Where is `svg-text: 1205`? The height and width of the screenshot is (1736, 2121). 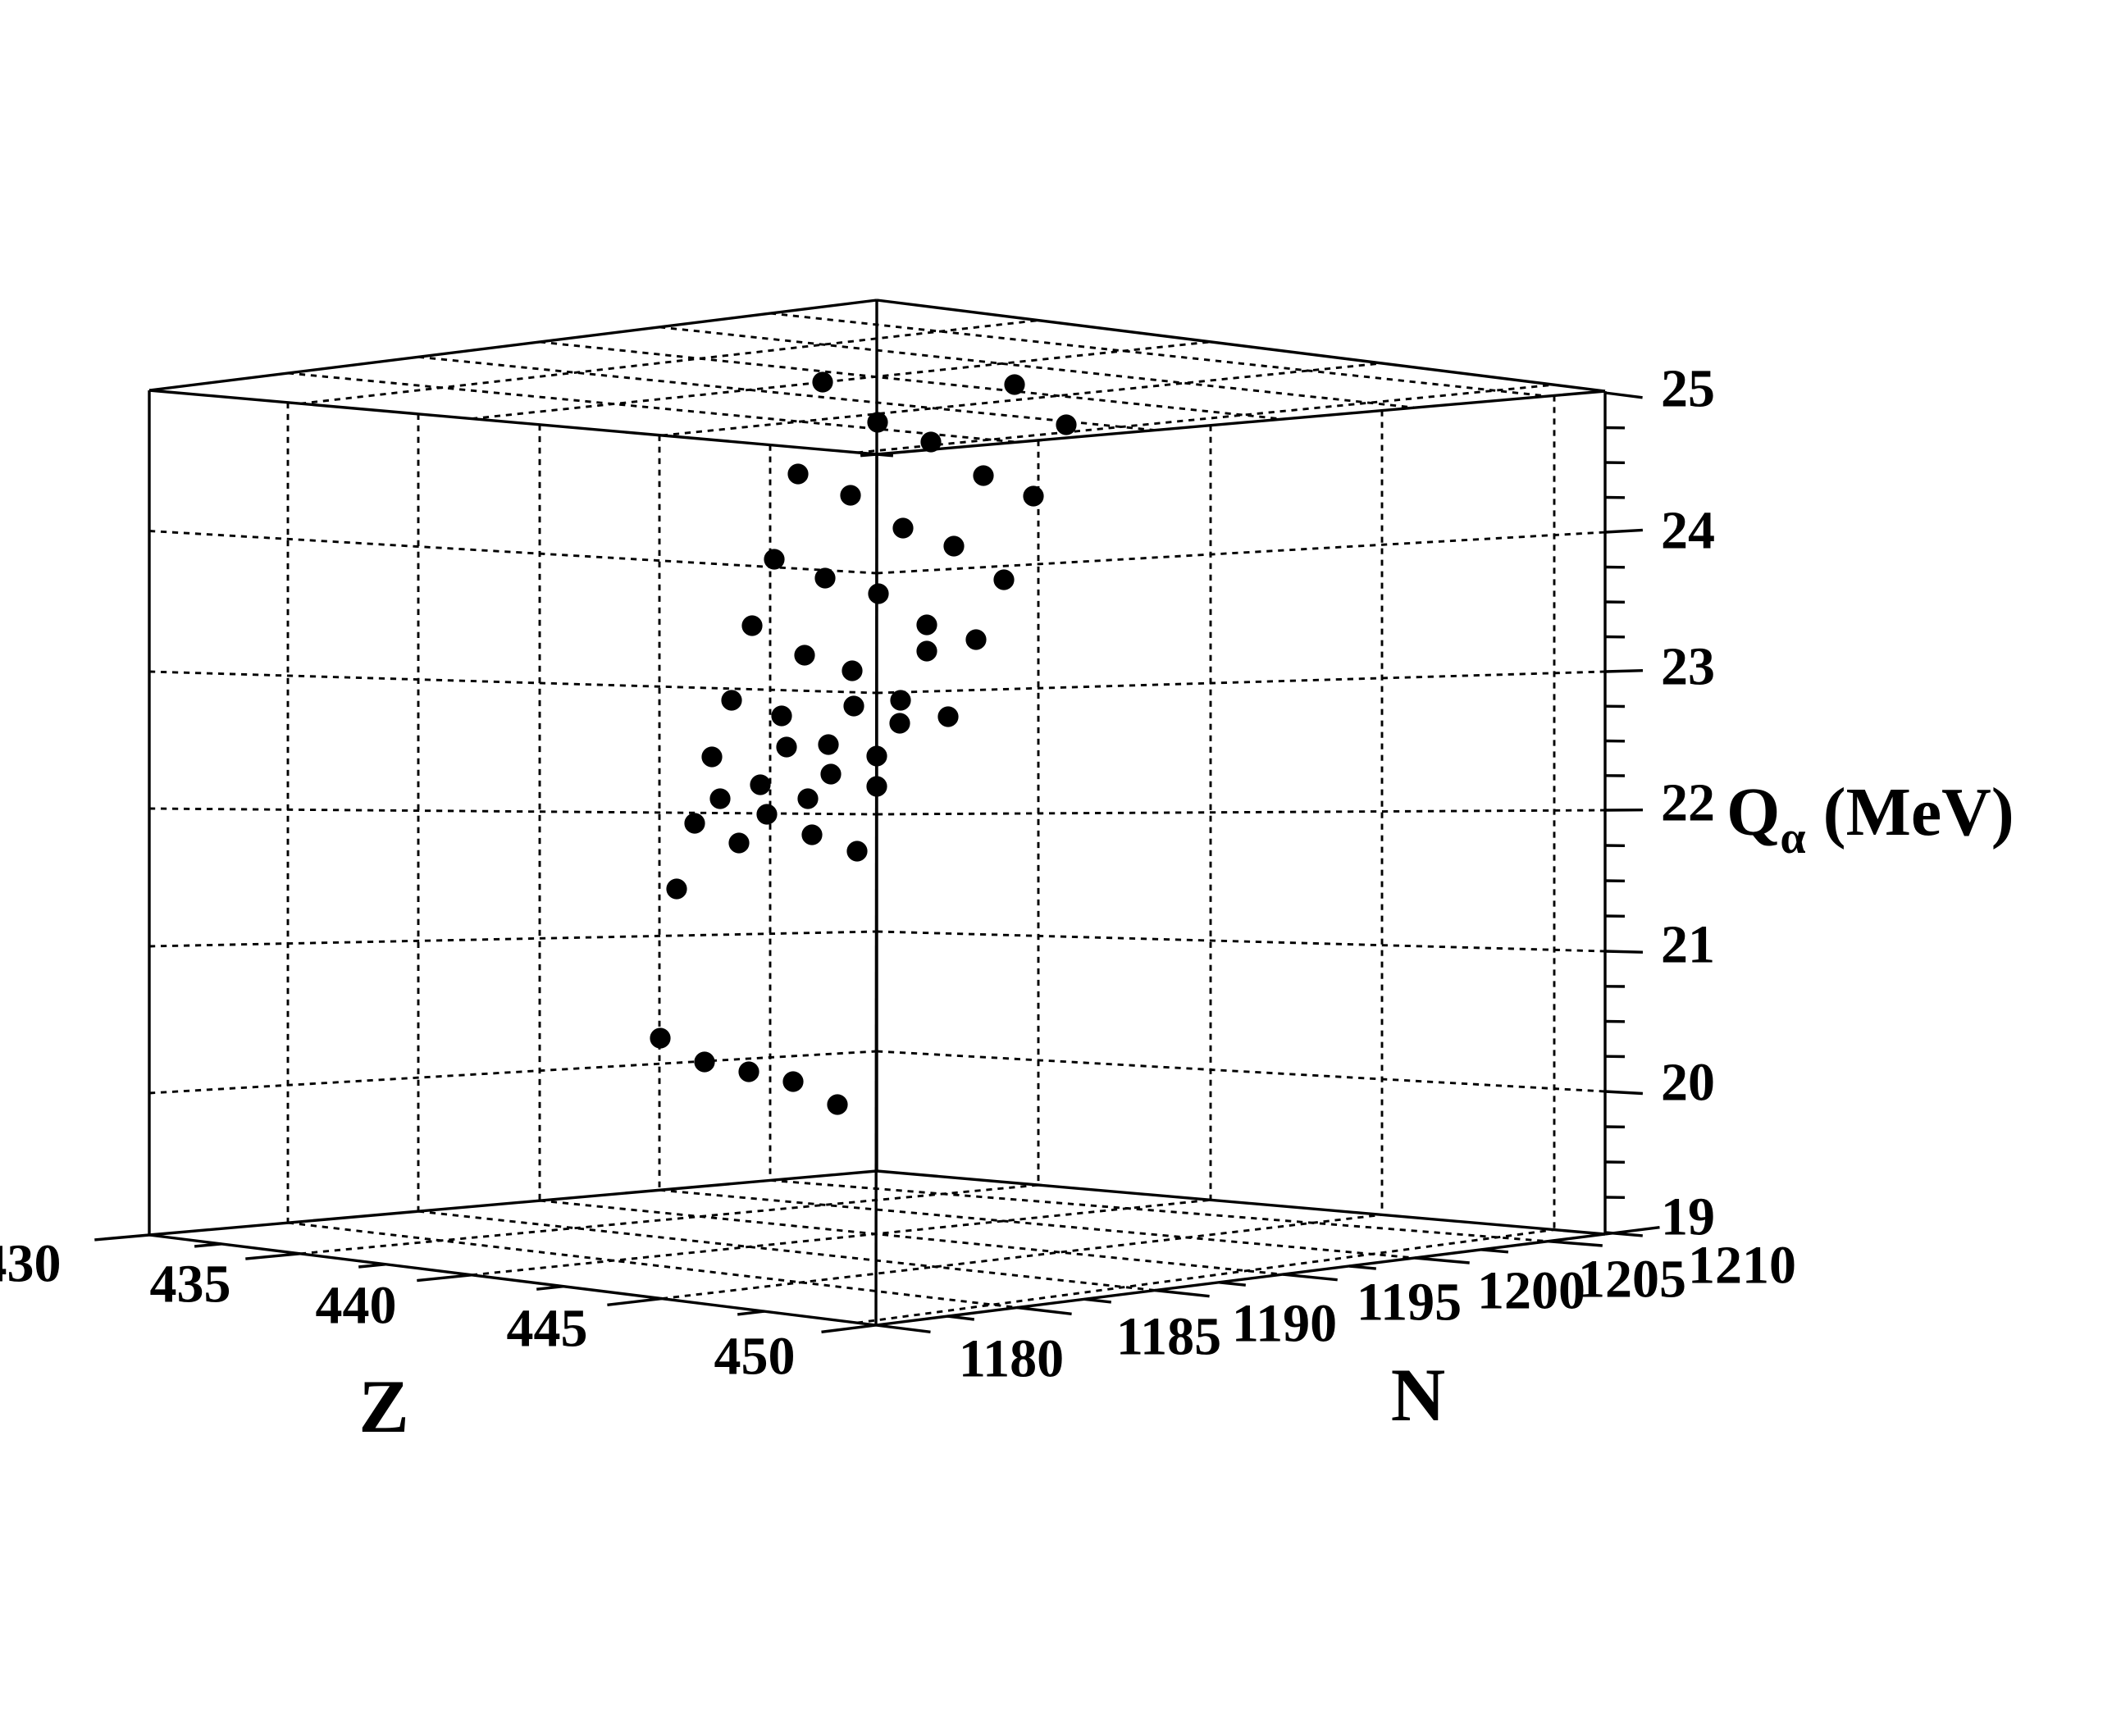
svg-text: 1205 is located at coordinates (1632, 1280).